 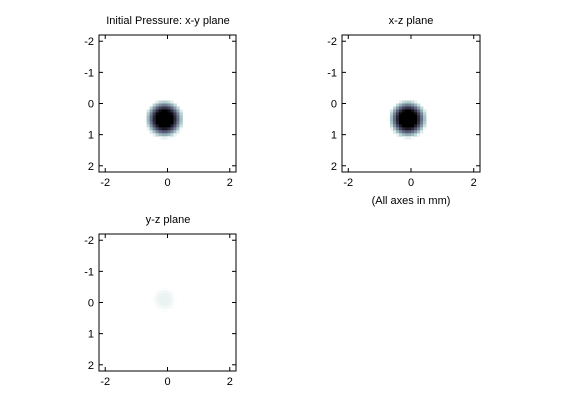 What do you see at coordinates (91, 105) in the screenshot?
I see `y-tick-label: 0` at bounding box center [91, 105].